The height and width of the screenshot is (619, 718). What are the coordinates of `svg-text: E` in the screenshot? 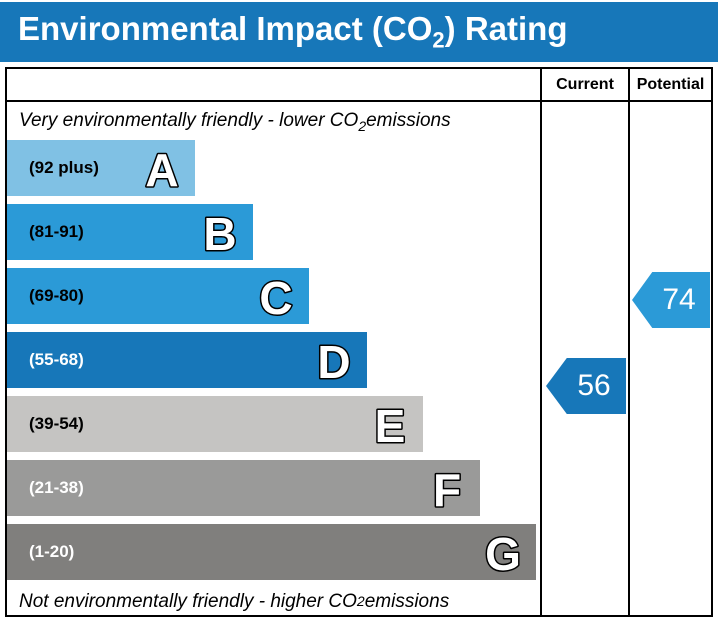 It's located at (390, 425).